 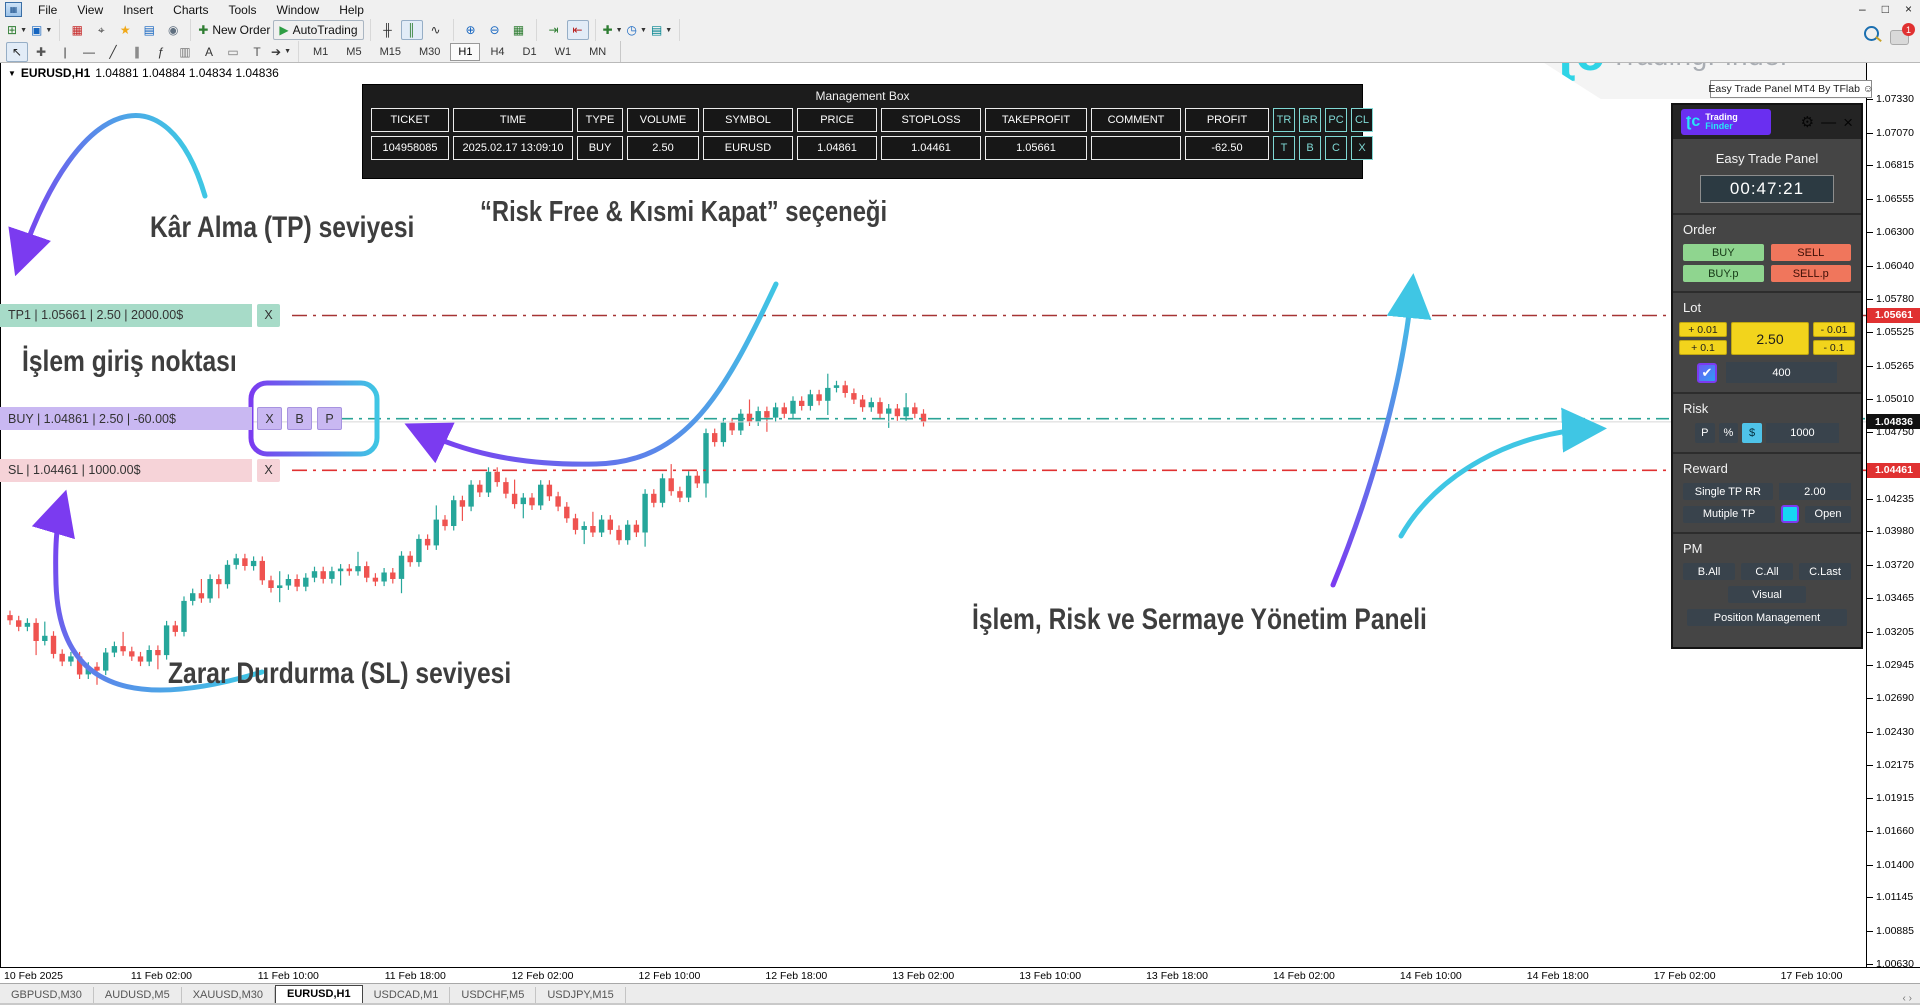 I want to click on close-all-button: C.All, so click(x=1767, y=571).